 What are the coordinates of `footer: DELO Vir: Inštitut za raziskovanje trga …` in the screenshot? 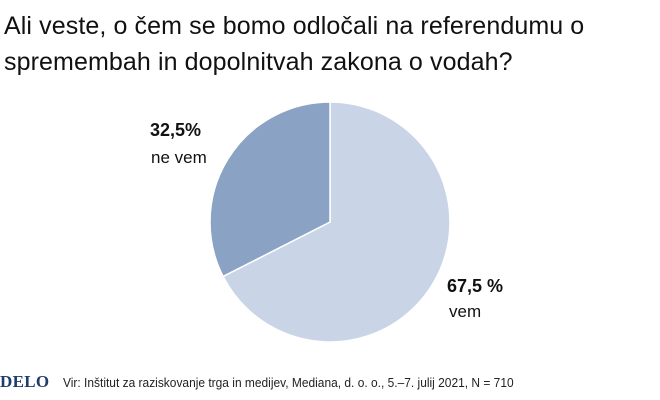 It's located at (330, 383).